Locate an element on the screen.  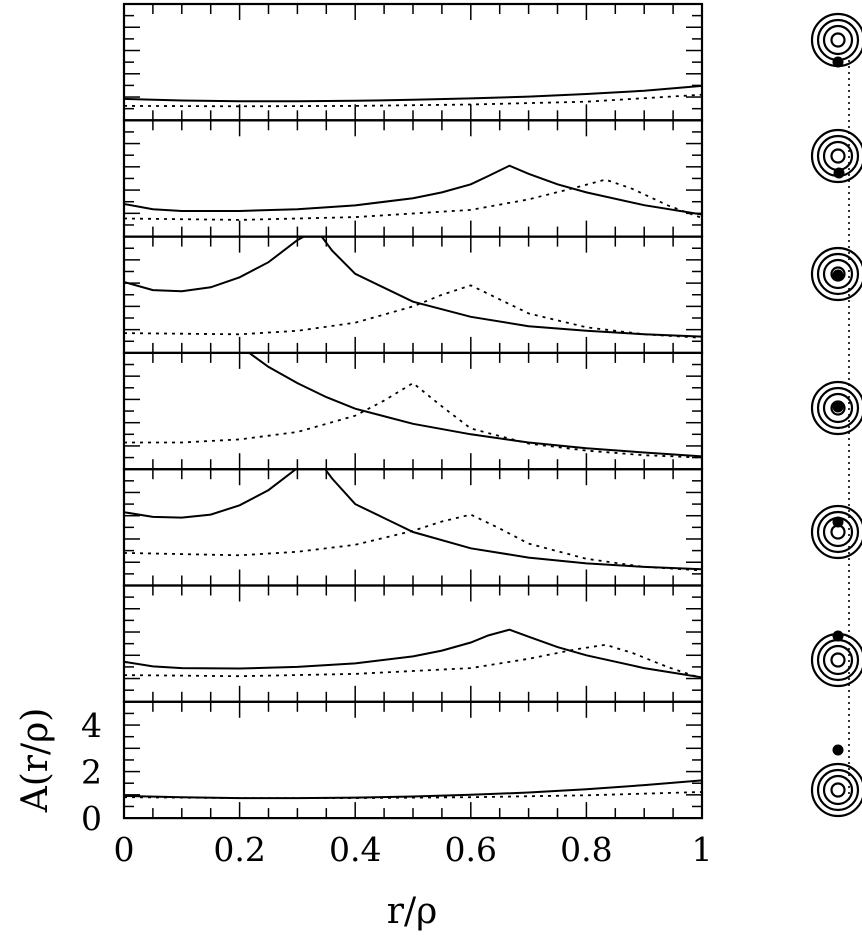
x-tick-labels: 0 0.2 0.4 0.6 0.8 1 is located at coordinates (413, 849).